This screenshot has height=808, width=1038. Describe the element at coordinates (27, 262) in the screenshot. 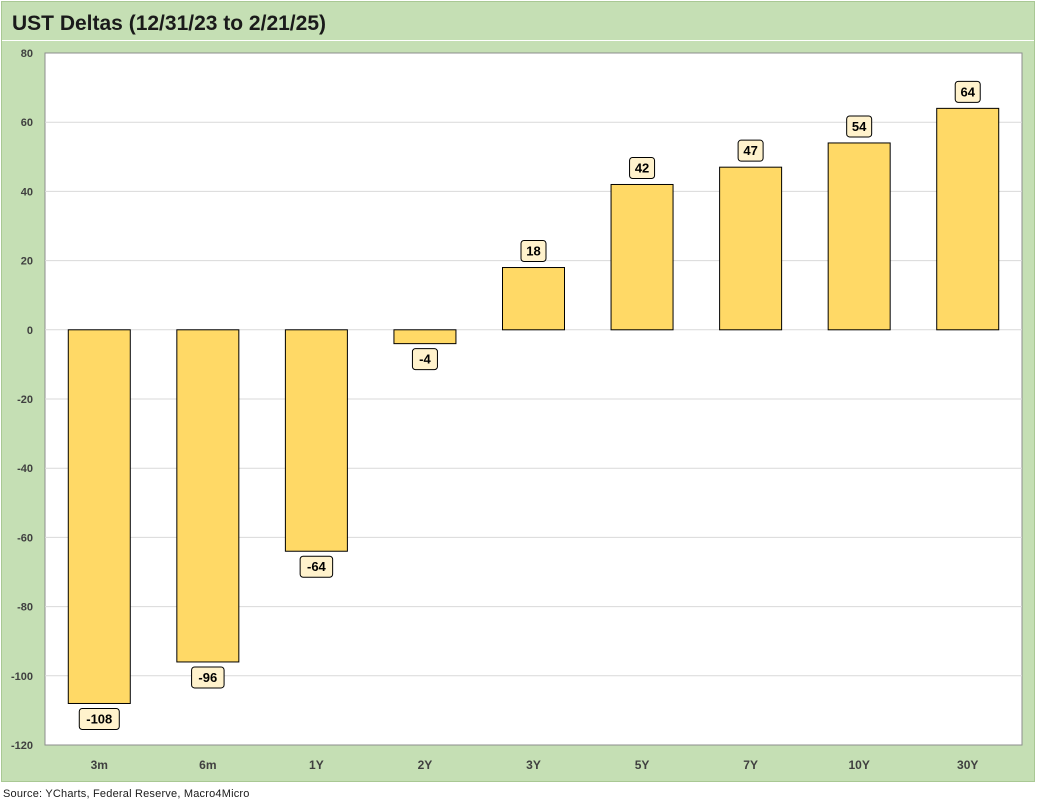

I see `y-tick-label: 20` at that location.